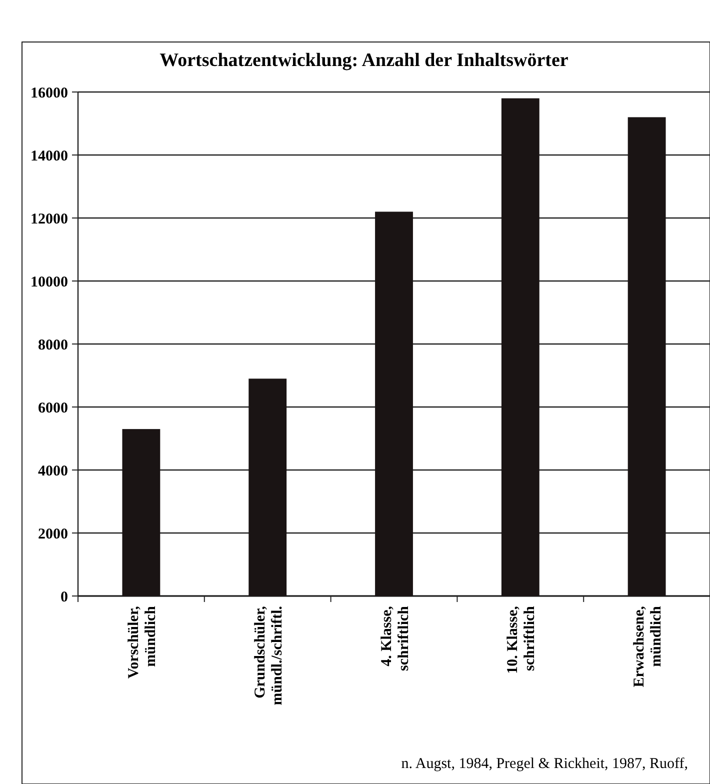  I want to click on x-tick-label: Erwachsene, mündlich, so click(648, 646).